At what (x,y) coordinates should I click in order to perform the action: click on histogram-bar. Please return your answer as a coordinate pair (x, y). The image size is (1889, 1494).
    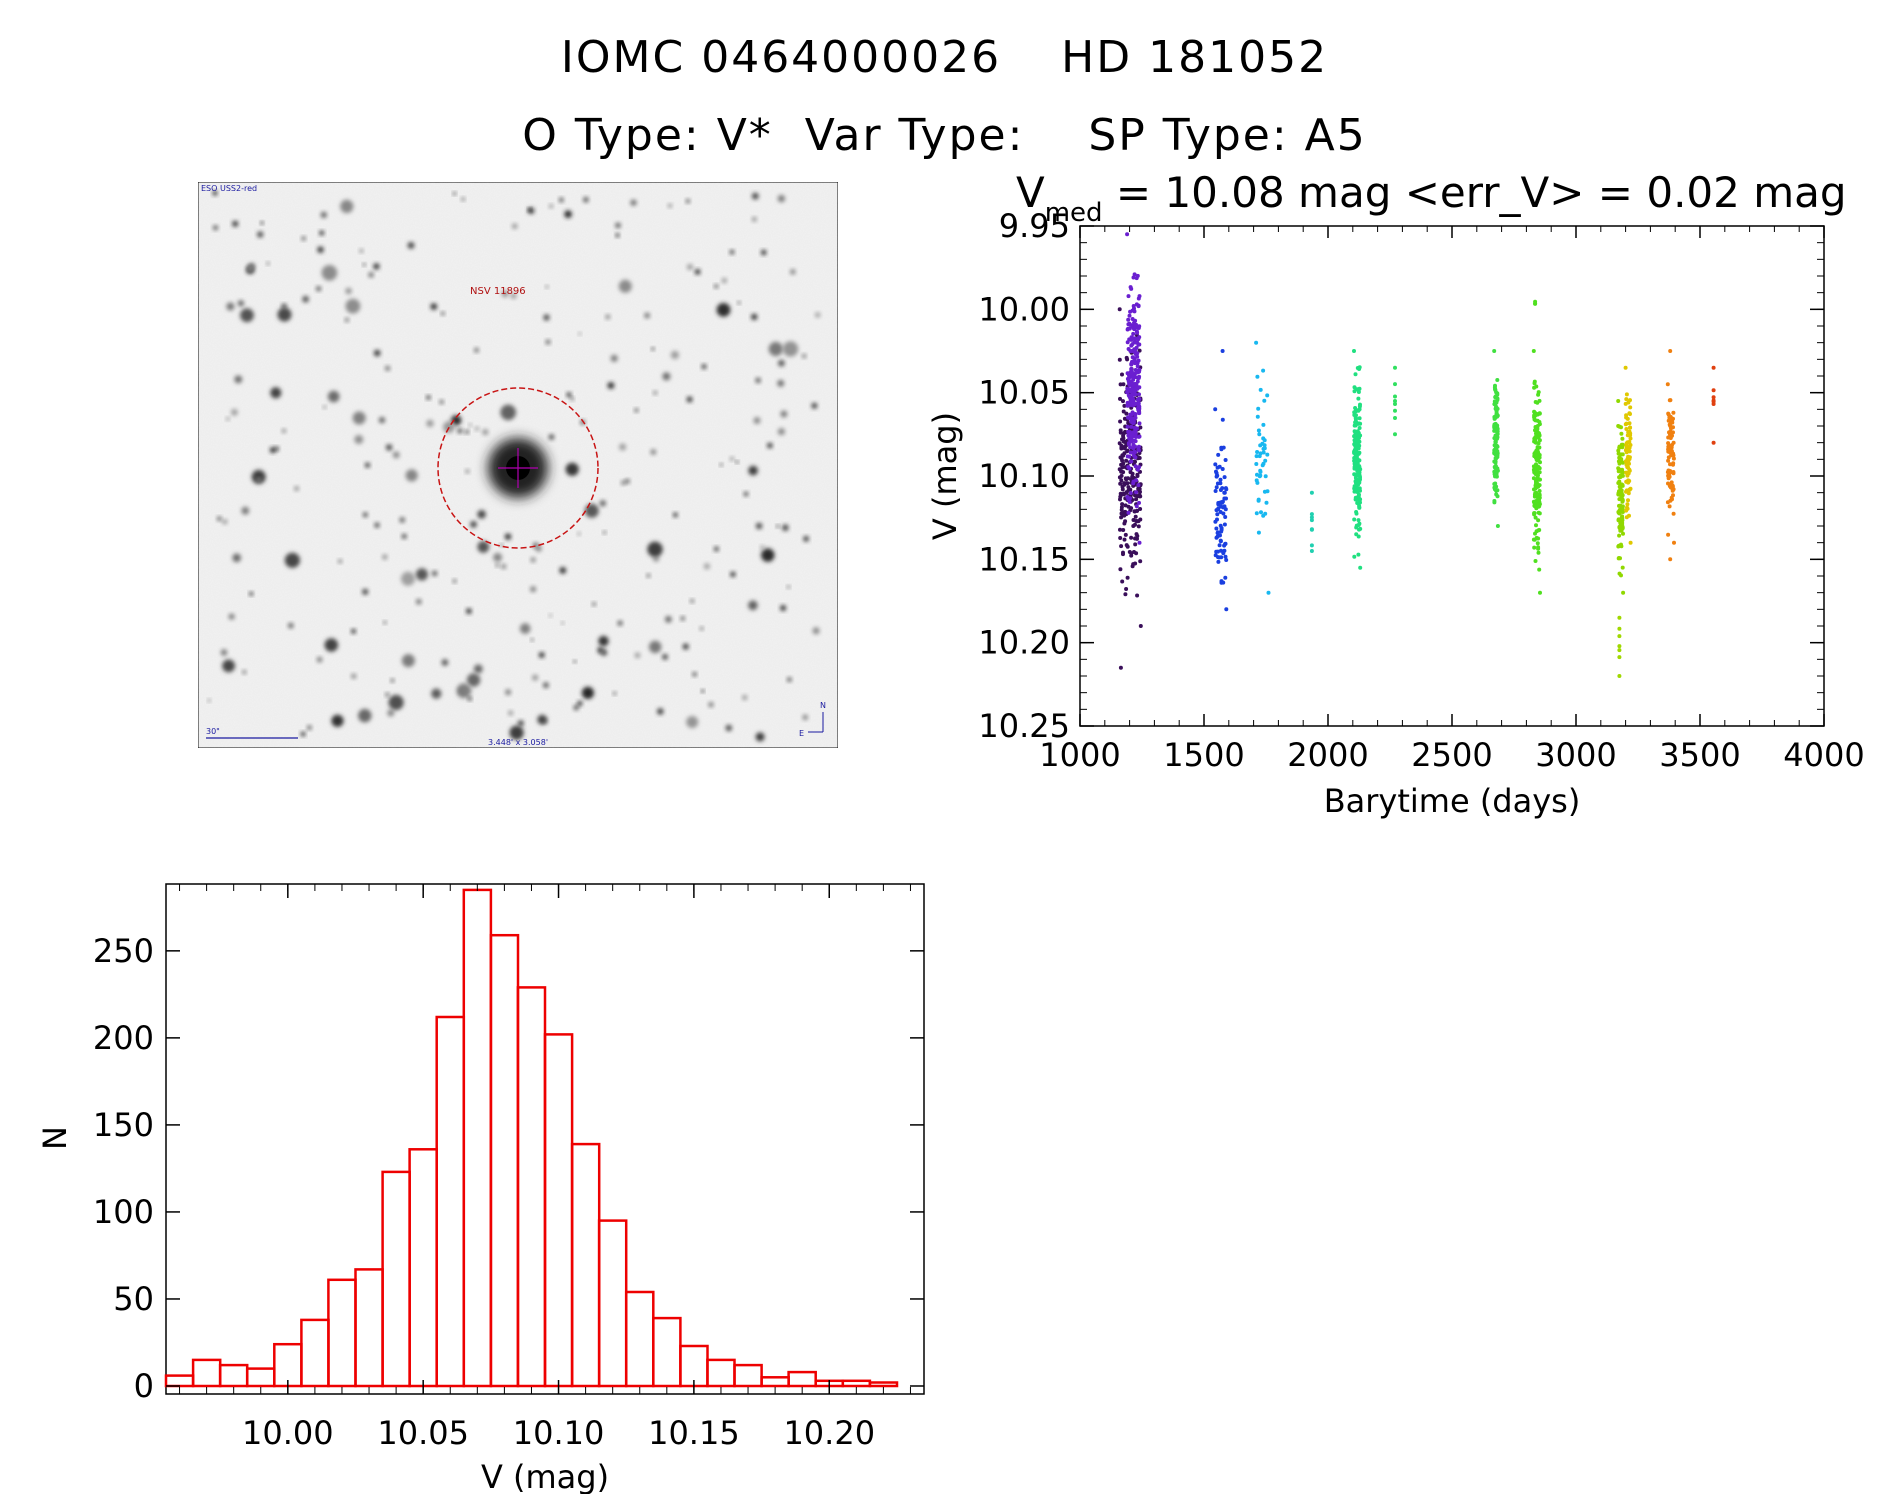
    Looking at the image, I should click on (233, 1375).